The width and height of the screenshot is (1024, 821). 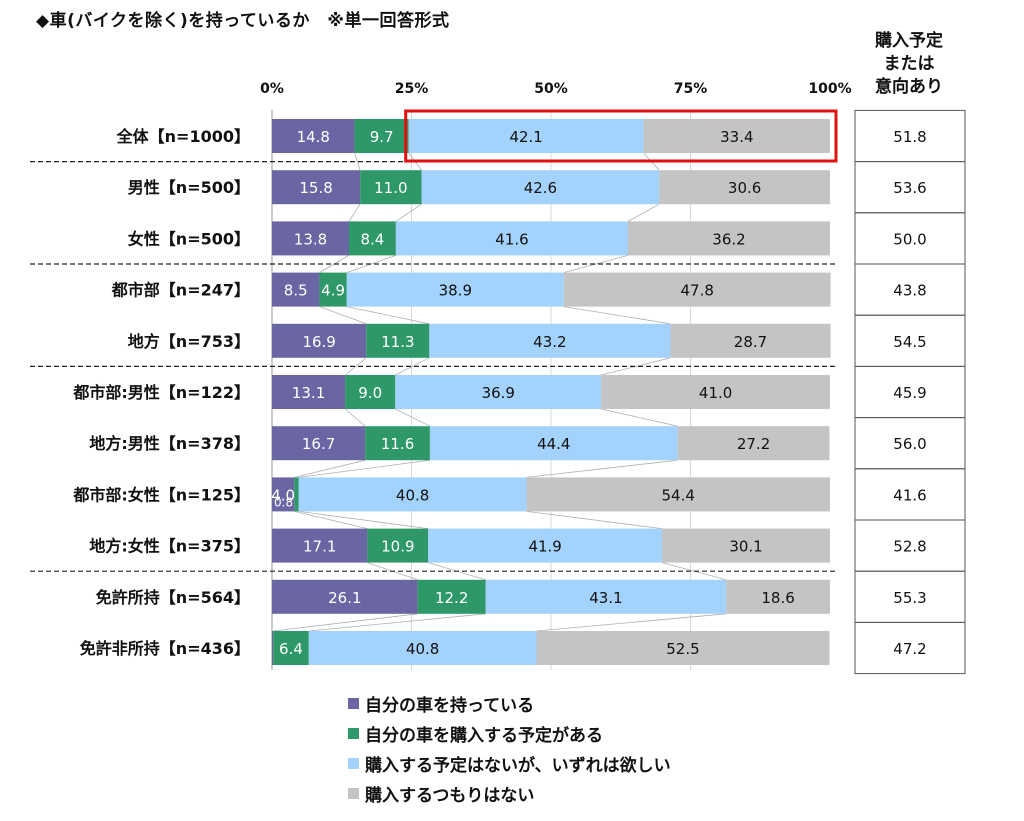 What do you see at coordinates (691, 89) in the screenshot?
I see `x-tick-label: 75%` at bounding box center [691, 89].